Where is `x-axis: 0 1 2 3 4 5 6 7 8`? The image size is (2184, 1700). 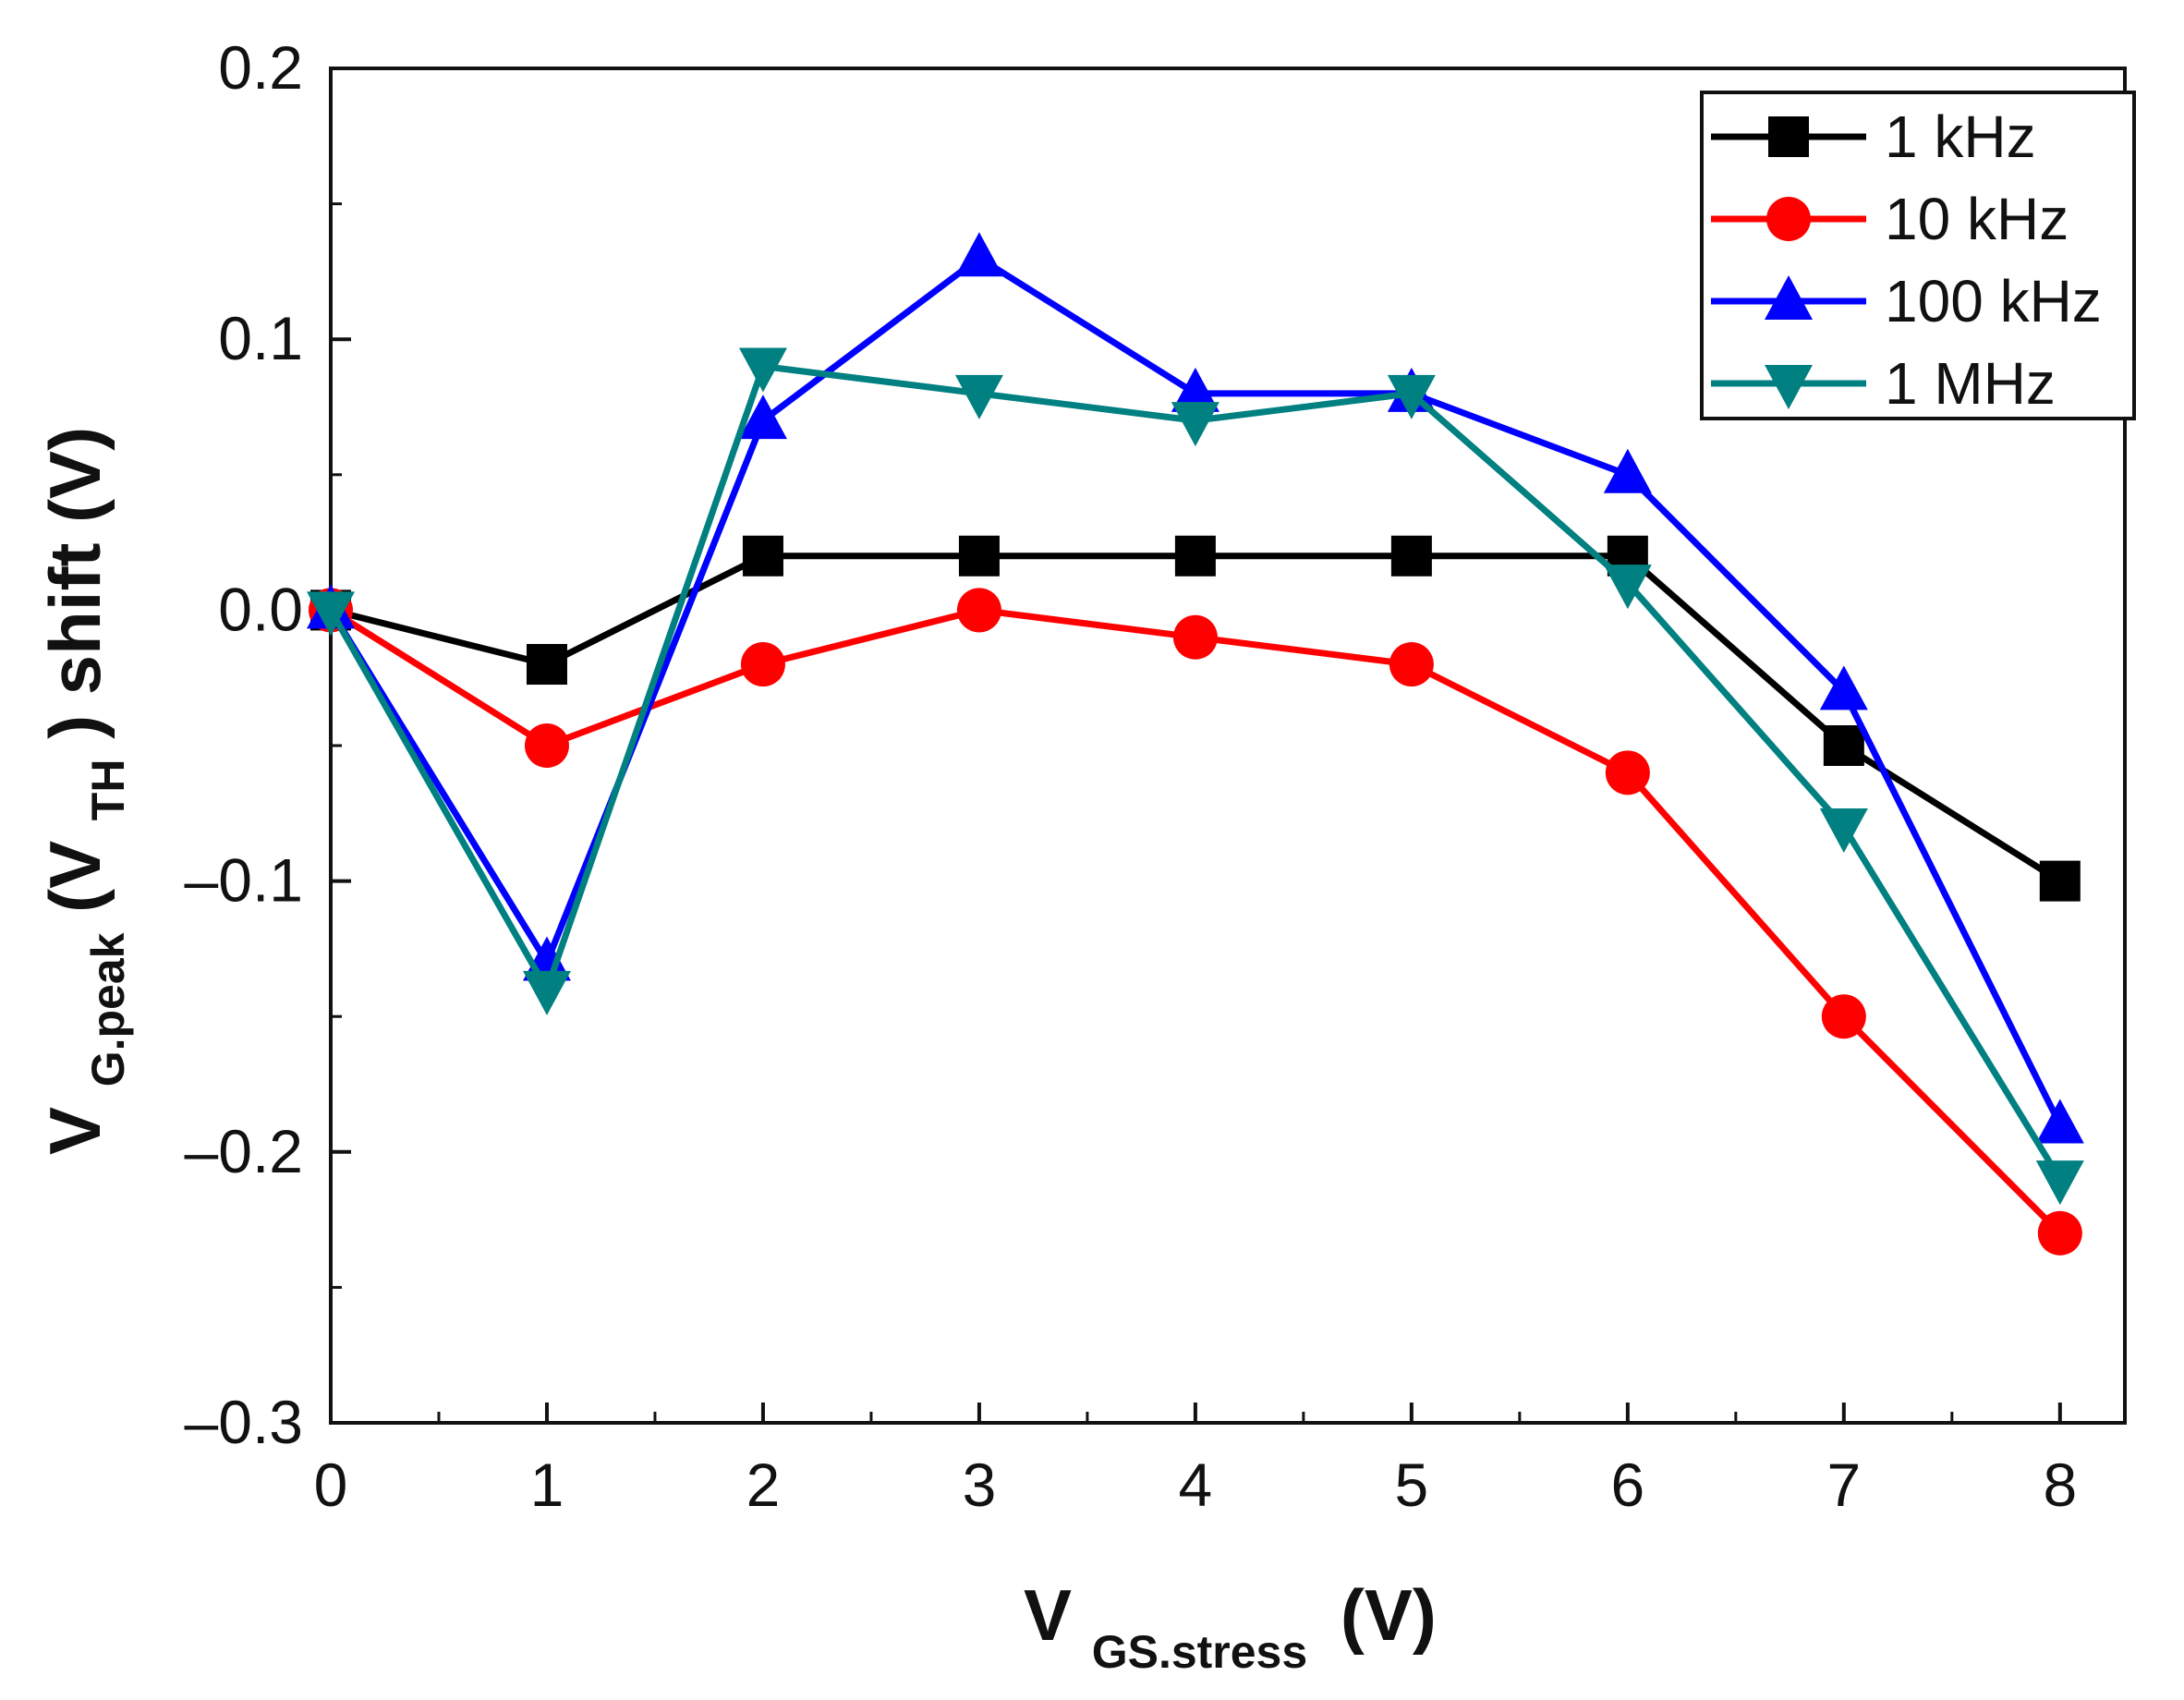 x-axis: 0 1 2 3 4 5 6 7 8 is located at coordinates (1195, 1460).